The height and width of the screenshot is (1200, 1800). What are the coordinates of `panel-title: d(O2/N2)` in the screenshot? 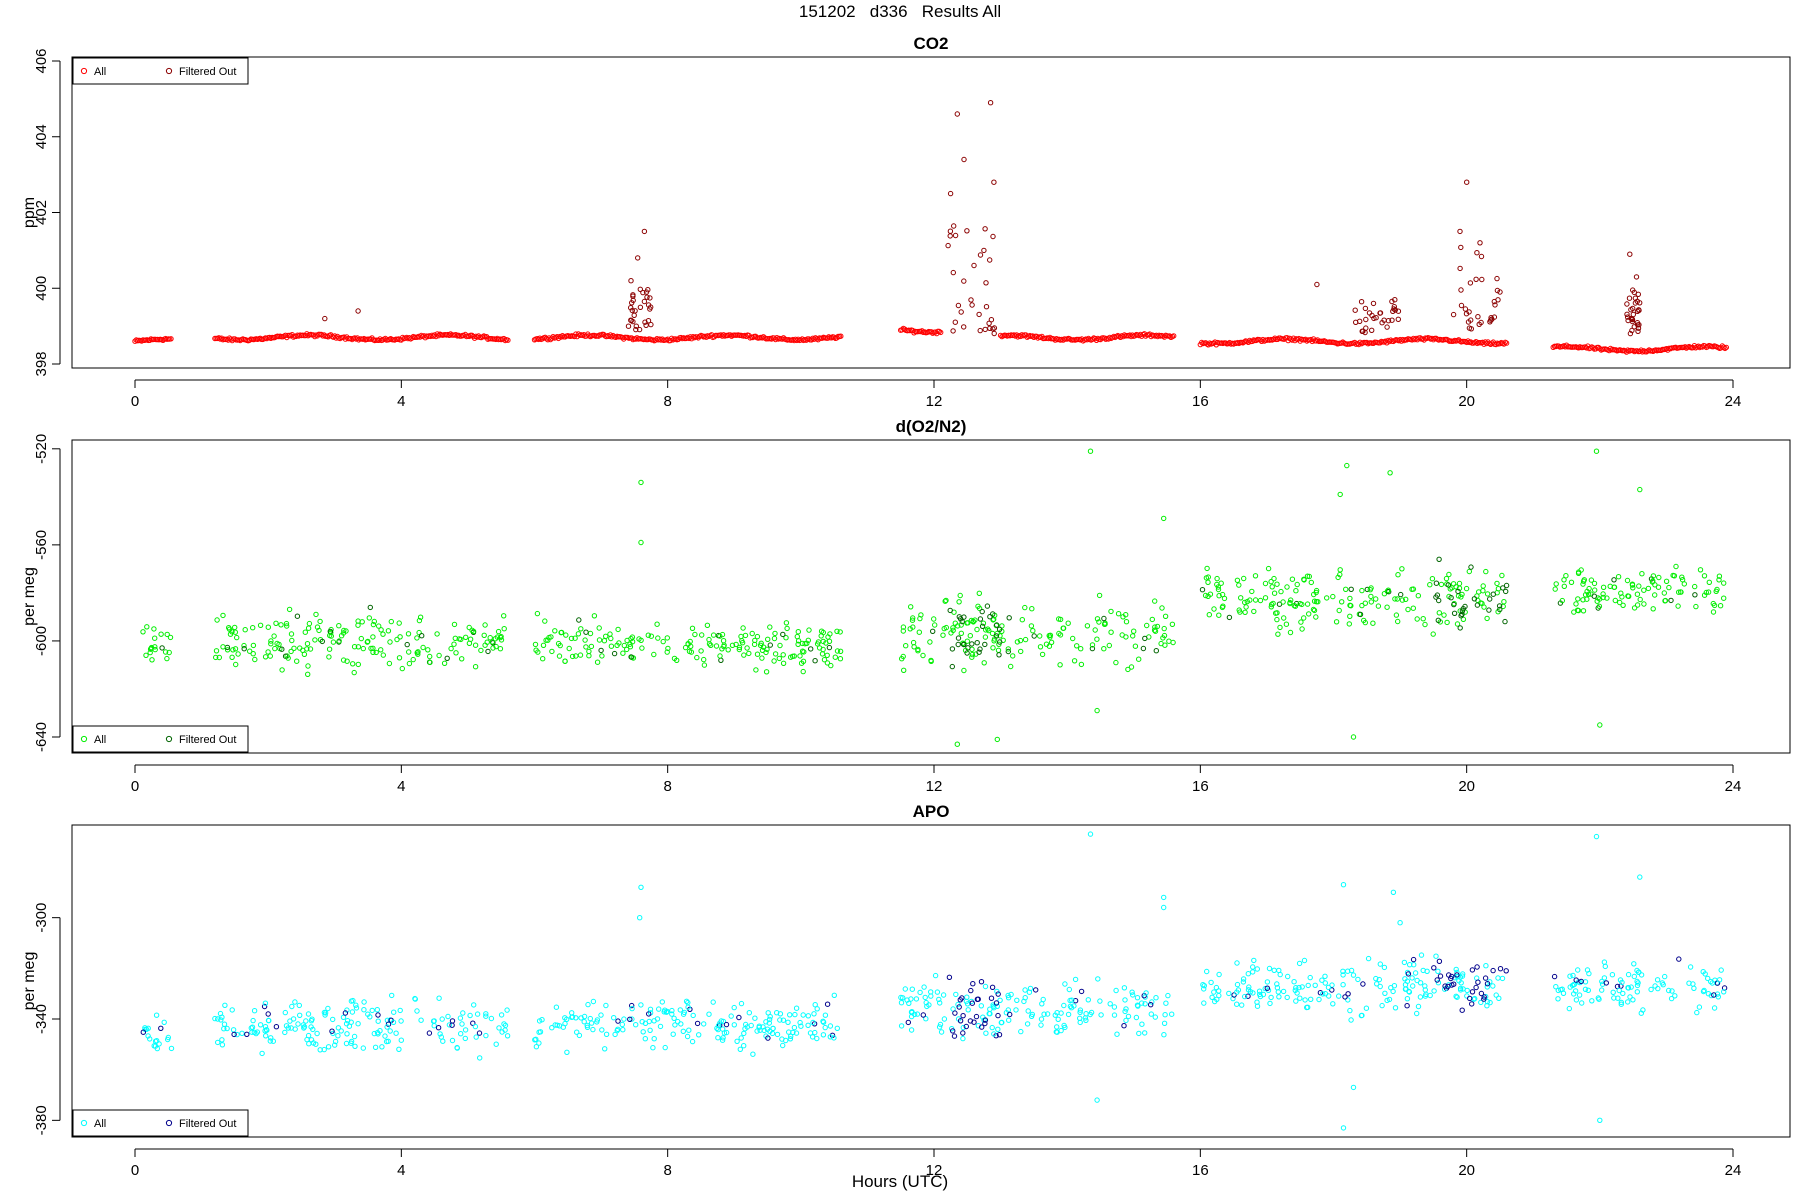 It's located at (931, 426).